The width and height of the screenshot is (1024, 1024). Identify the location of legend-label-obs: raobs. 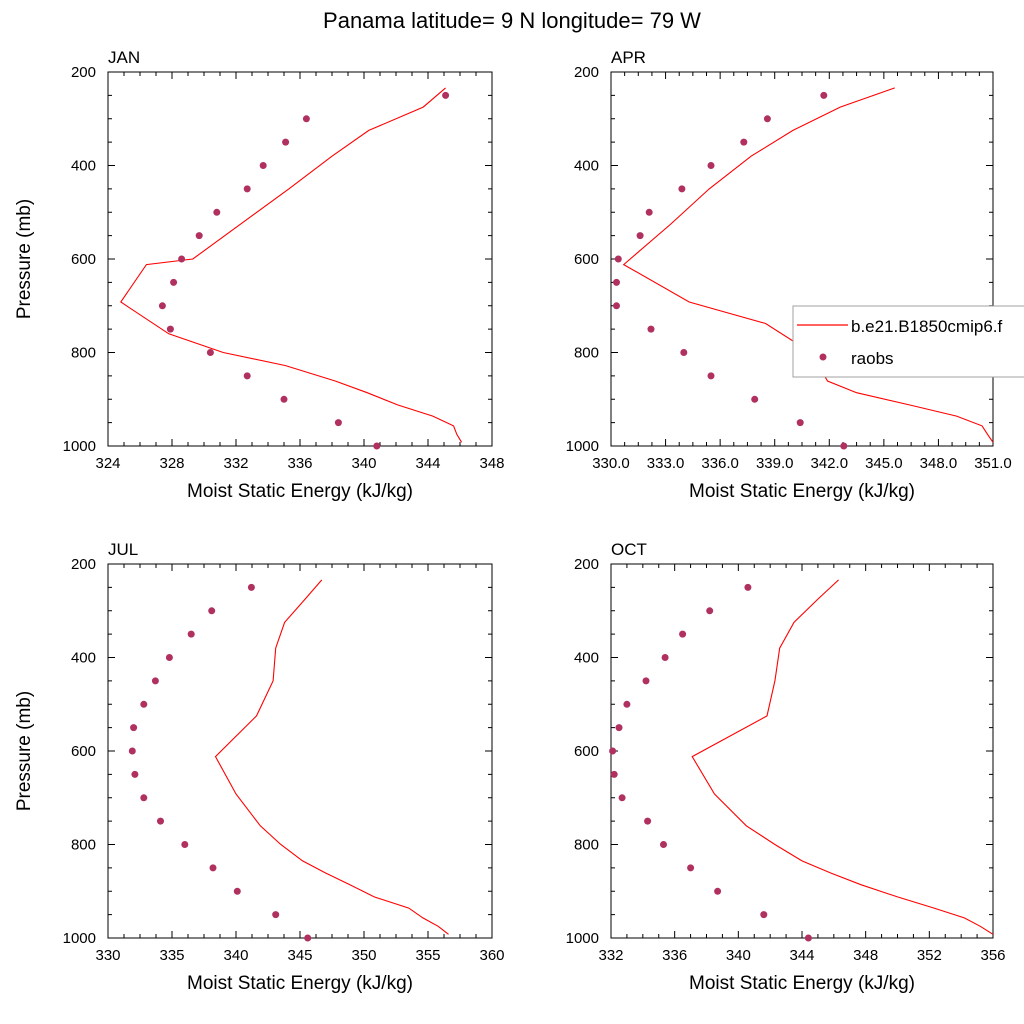
(872, 358).